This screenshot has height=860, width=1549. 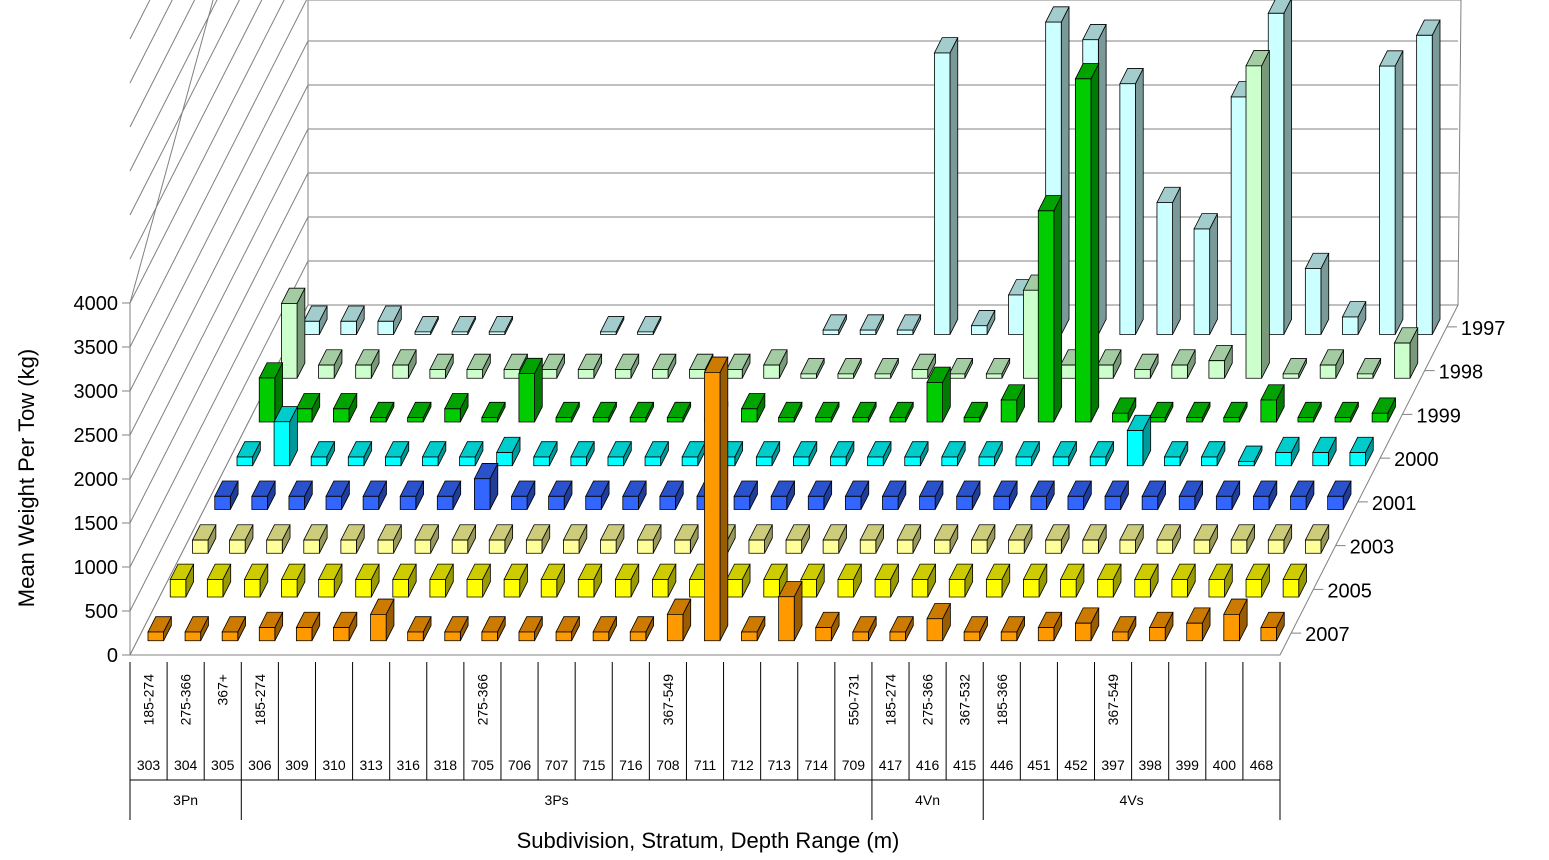 What do you see at coordinates (334, 765) in the screenshot?
I see `stratum-label-310: 310` at bounding box center [334, 765].